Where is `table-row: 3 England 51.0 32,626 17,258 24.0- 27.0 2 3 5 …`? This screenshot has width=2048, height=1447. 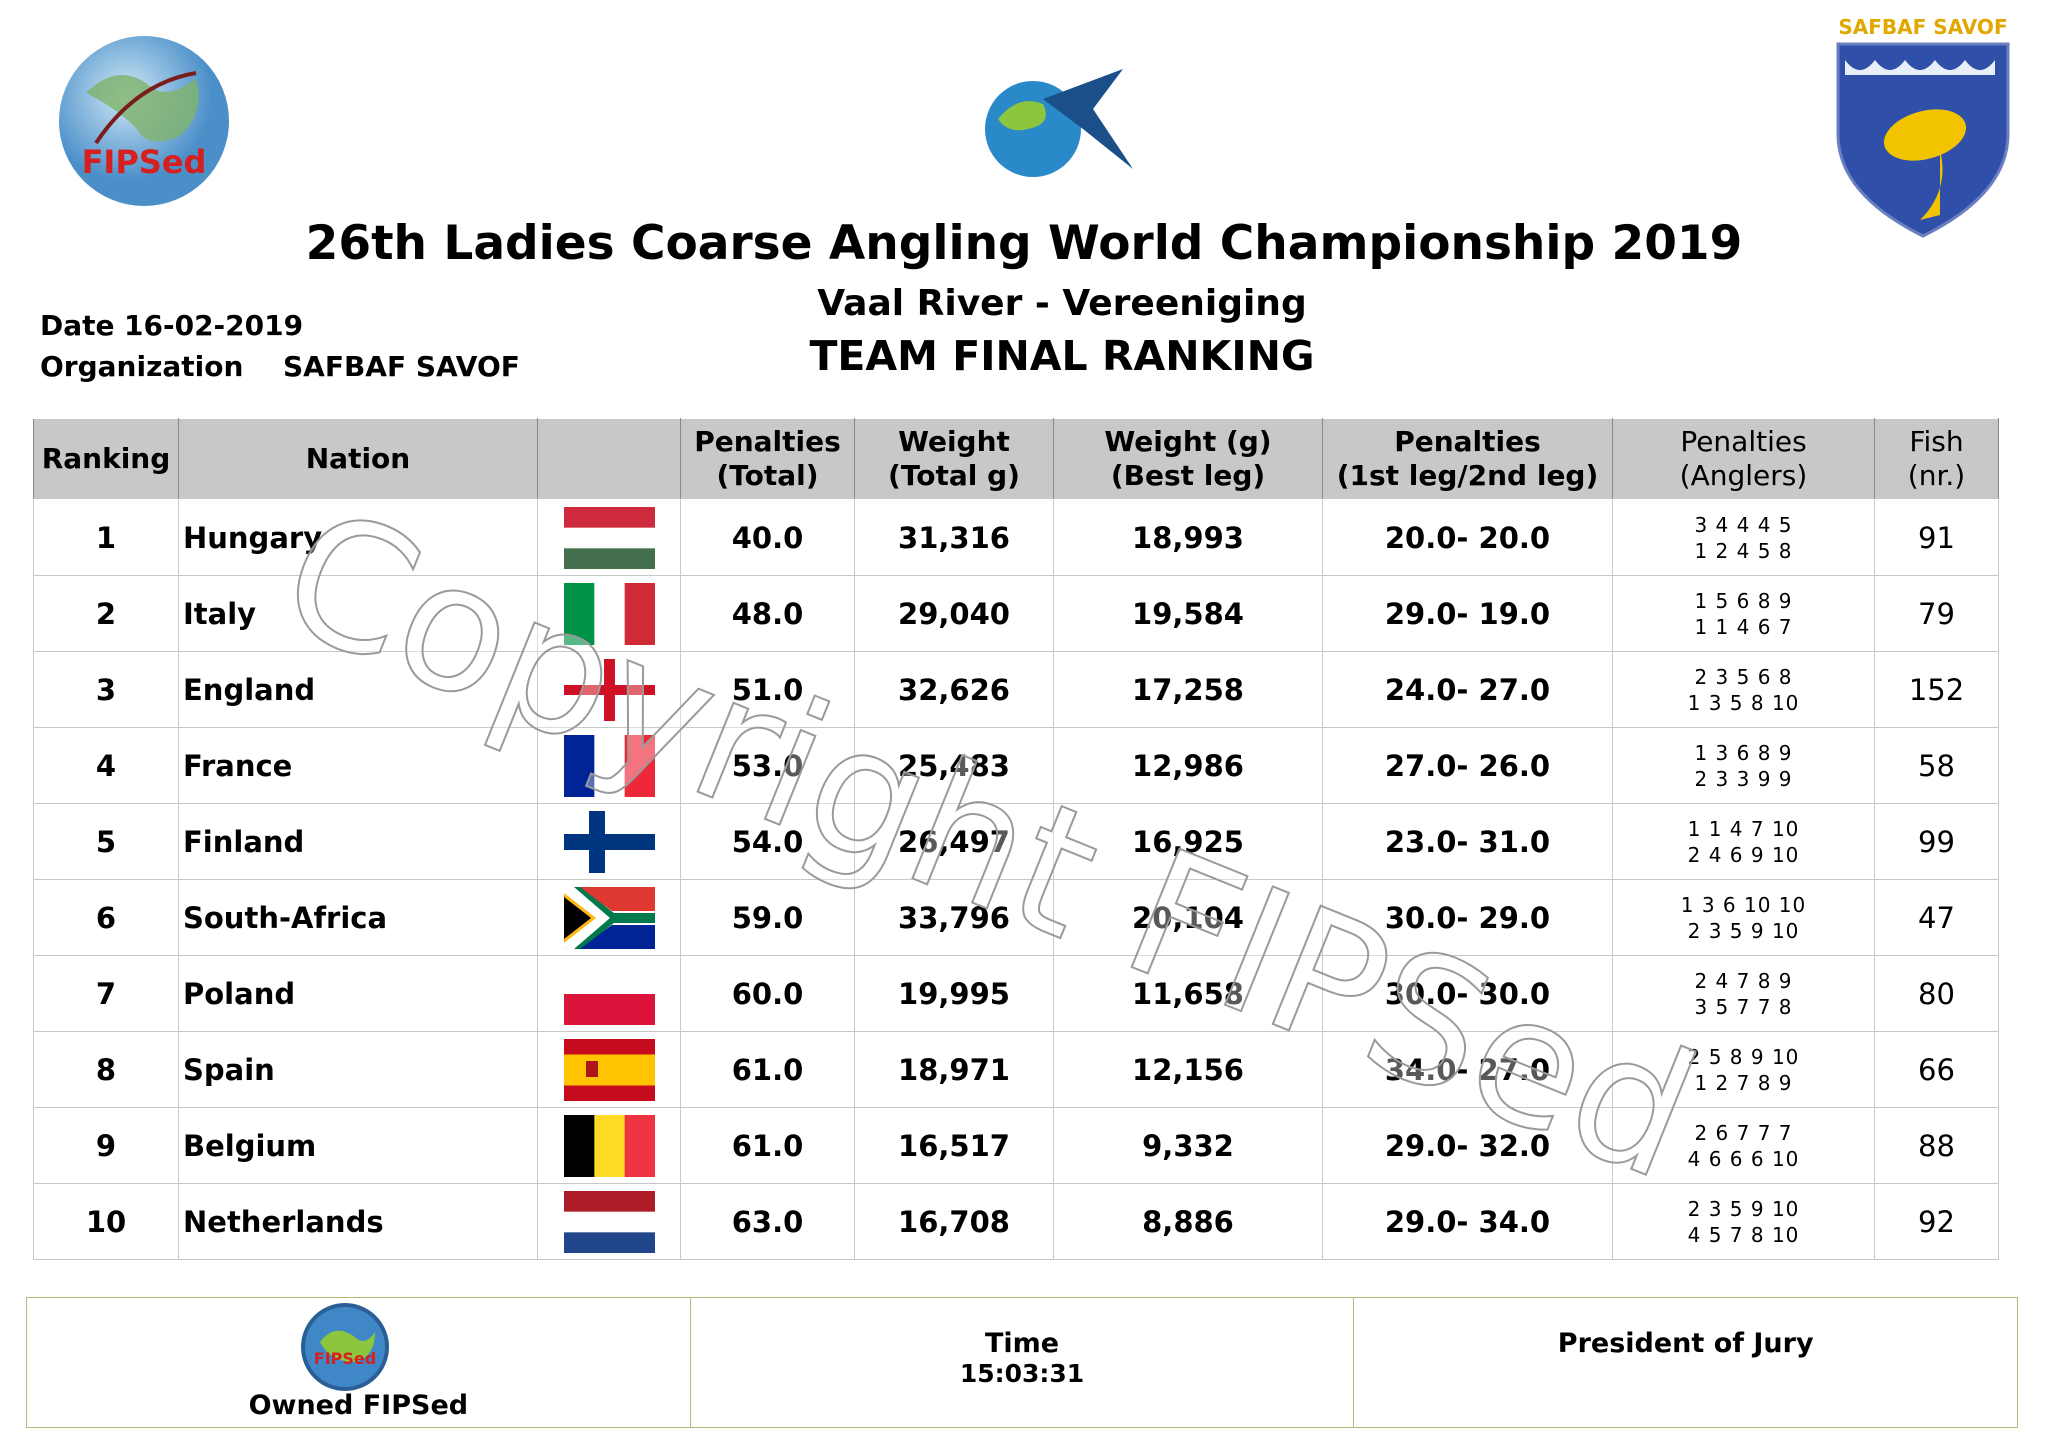 table-row: 3 England 51.0 32,626 17,258 24.0- 27.0 2 3 5 … is located at coordinates (1016, 689).